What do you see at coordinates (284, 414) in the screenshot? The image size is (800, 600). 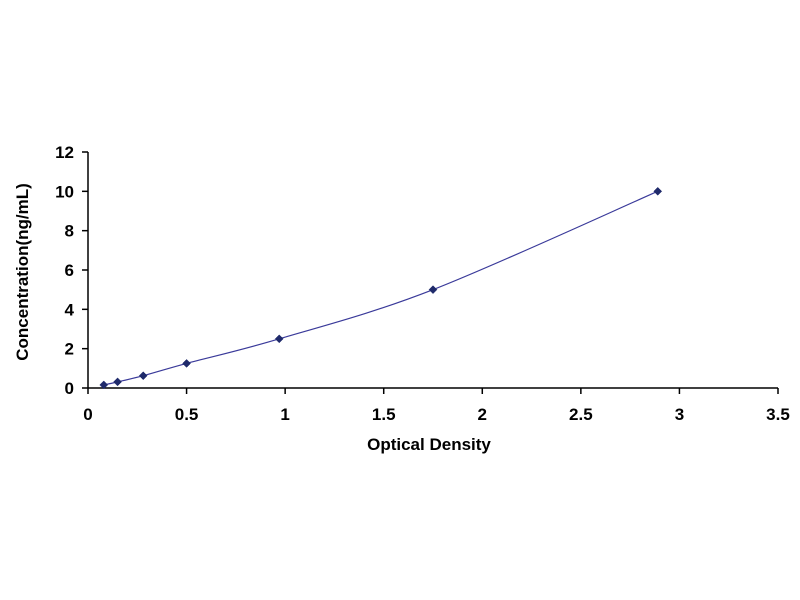 I see `x-tick-label: 1` at bounding box center [284, 414].